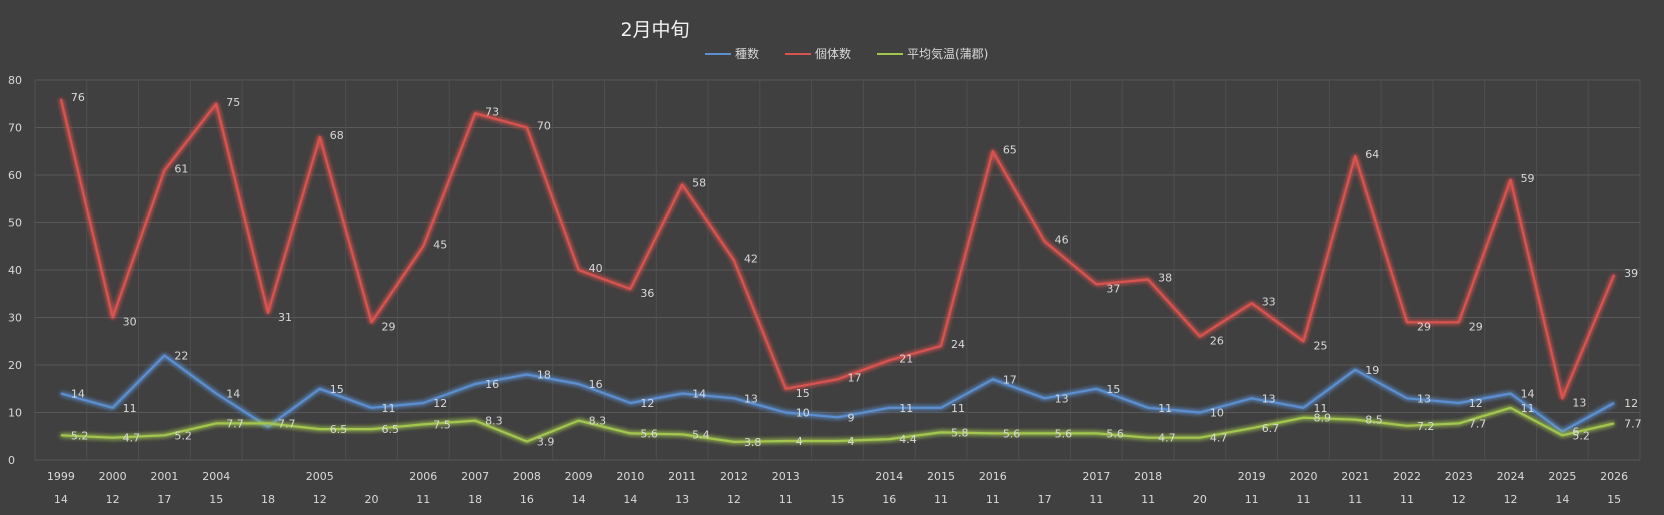  Describe the element at coordinates (80, 435) in the screenshot. I see `data-label: 5.2` at that location.